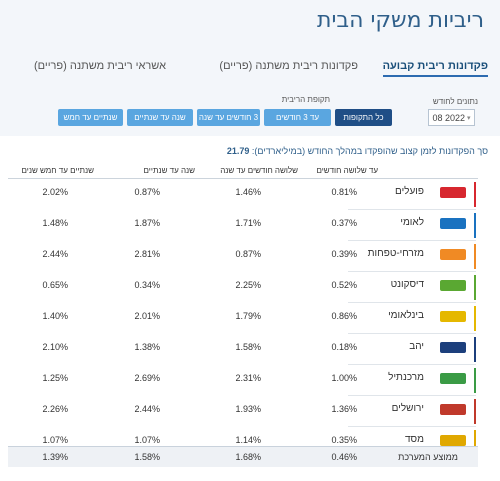 The height and width of the screenshot is (481, 500). I want to click on average-cell: 1.39%, so click(55, 457).